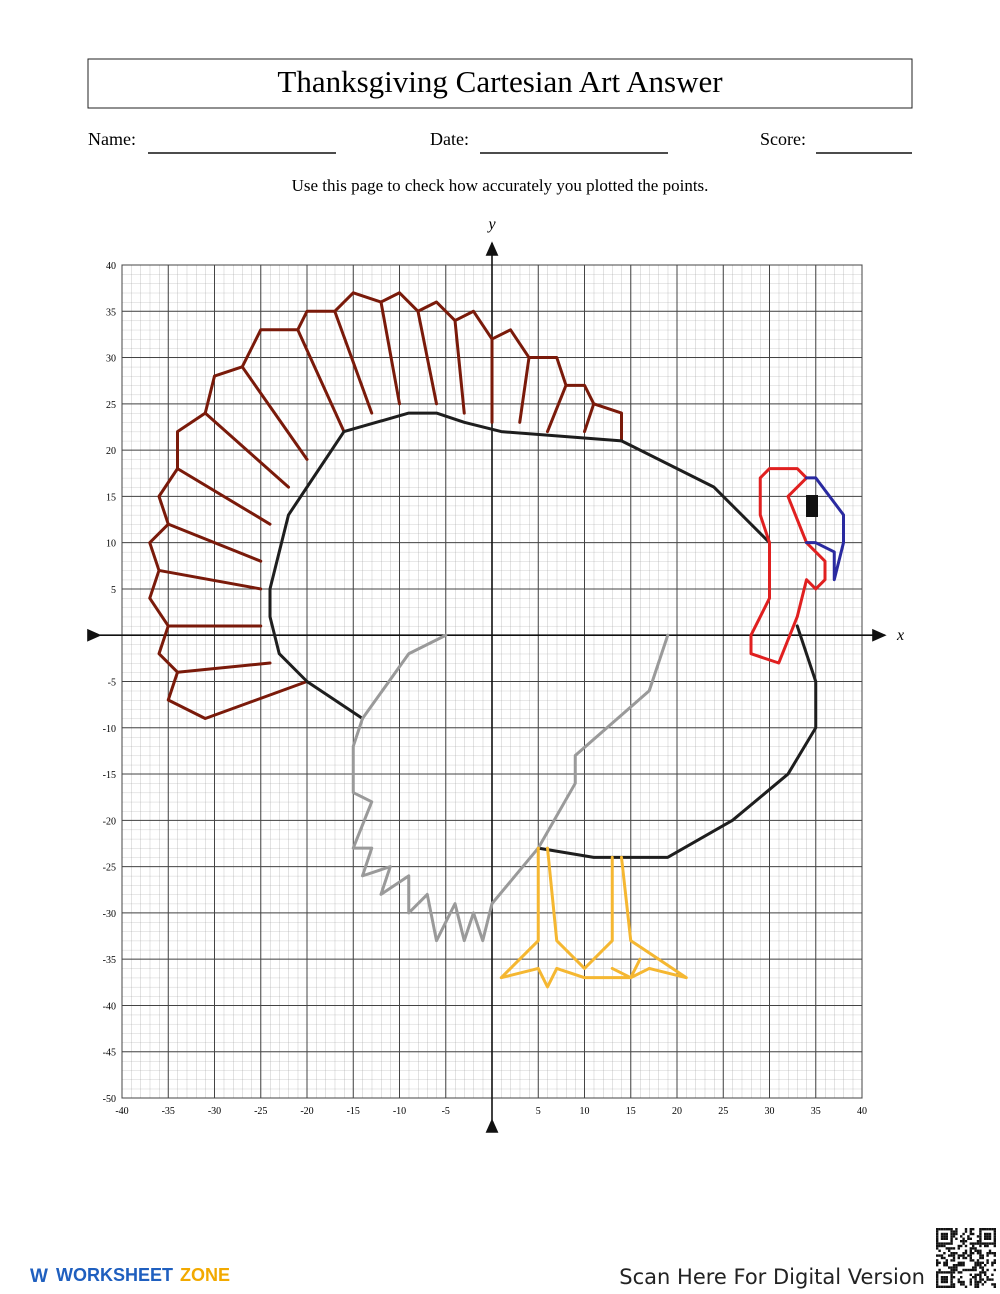 Image resolution: width=1000 pixels, height=1294 pixels. What do you see at coordinates (306, 1111) in the screenshot?
I see `x-tick-label: -20` at bounding box center [306, 1111].